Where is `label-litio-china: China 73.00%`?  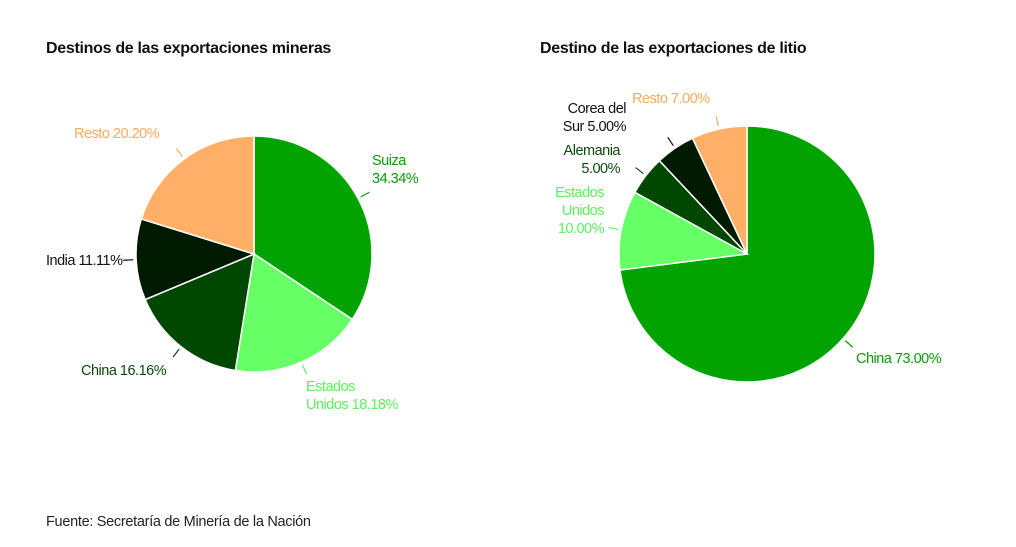
label-litio-china: China 73.00% is located at coordinates (899, 359).